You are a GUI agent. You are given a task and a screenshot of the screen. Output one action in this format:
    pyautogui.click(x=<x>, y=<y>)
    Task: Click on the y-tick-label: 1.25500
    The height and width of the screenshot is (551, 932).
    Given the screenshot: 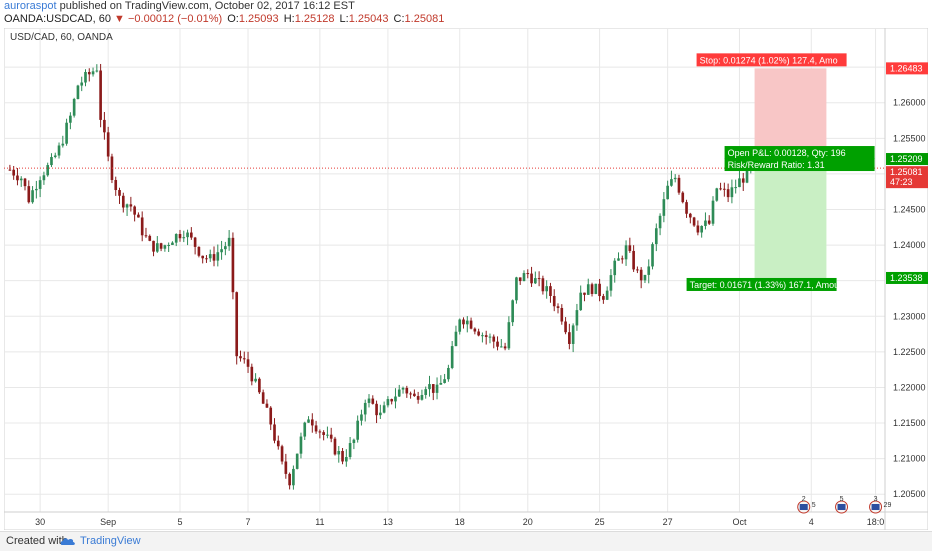 What is the action you would take?
    pyautogui.click(x=909, y=138)
    